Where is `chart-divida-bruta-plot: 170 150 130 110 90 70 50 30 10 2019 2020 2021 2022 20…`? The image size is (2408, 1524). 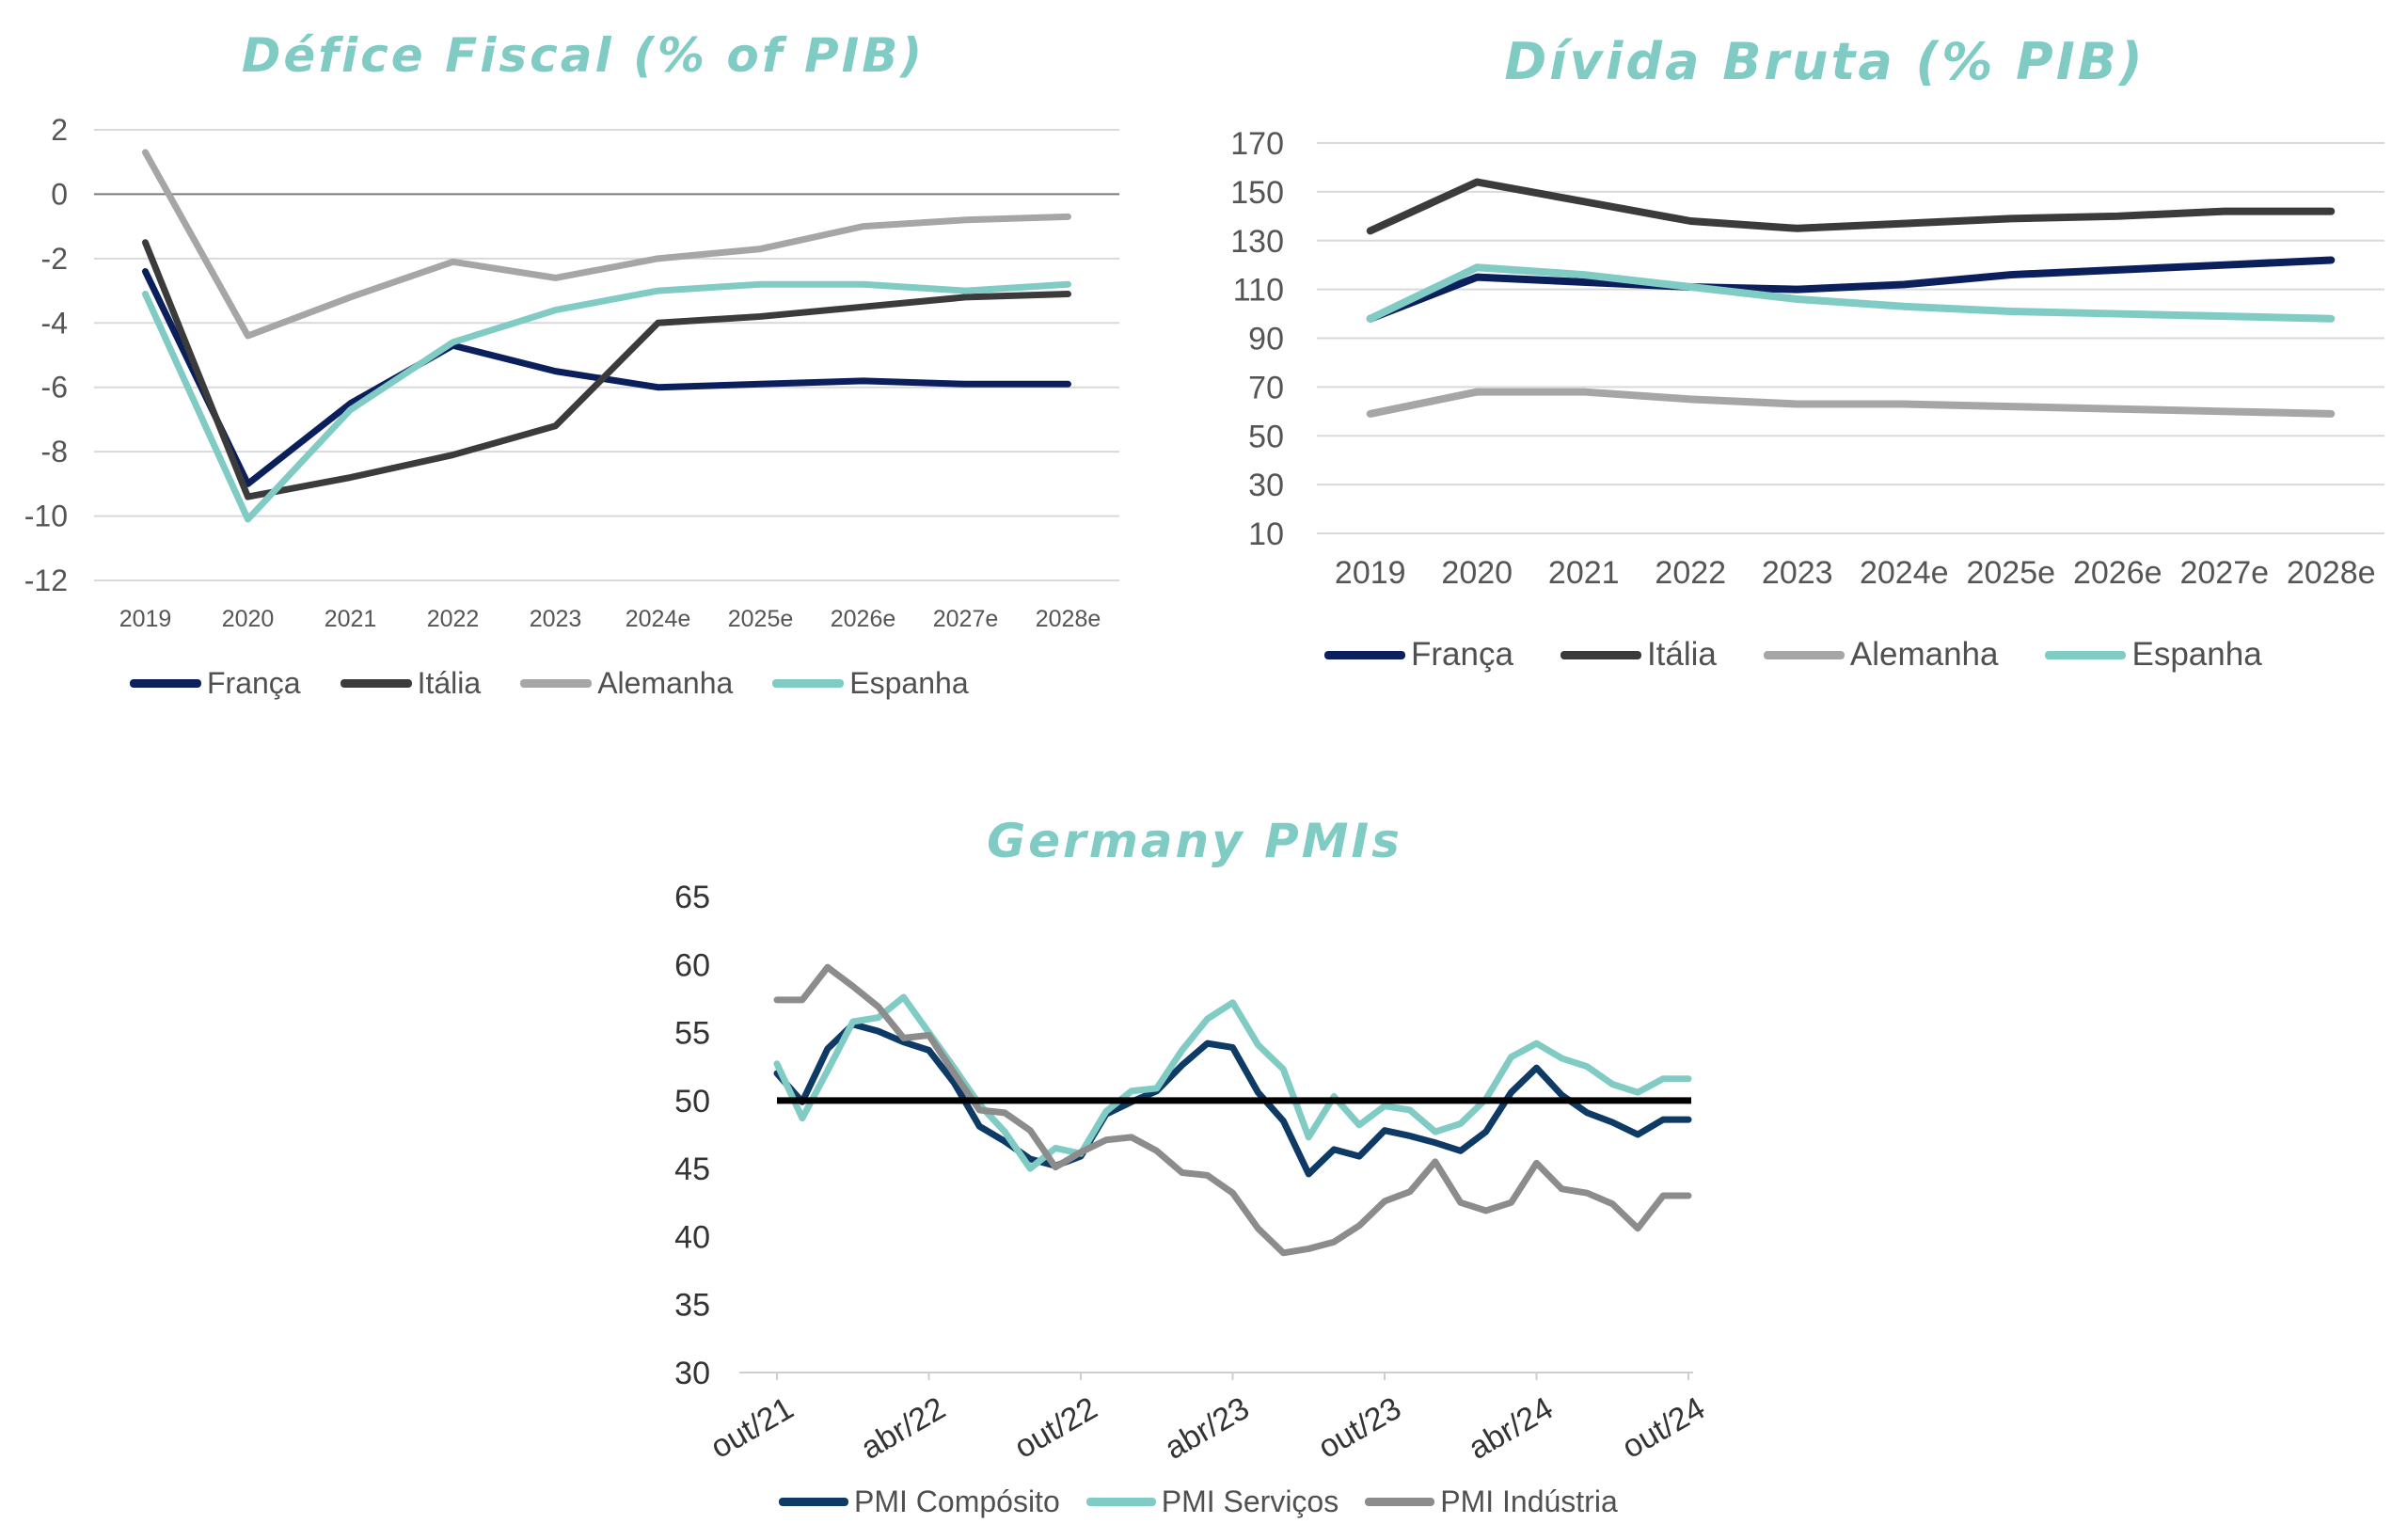 chart-divida-bruta-plot: 170 150 130 110 90 70 50 30 10 2019 2020 2021 2022 20… is located at coordinates (1807, 359).